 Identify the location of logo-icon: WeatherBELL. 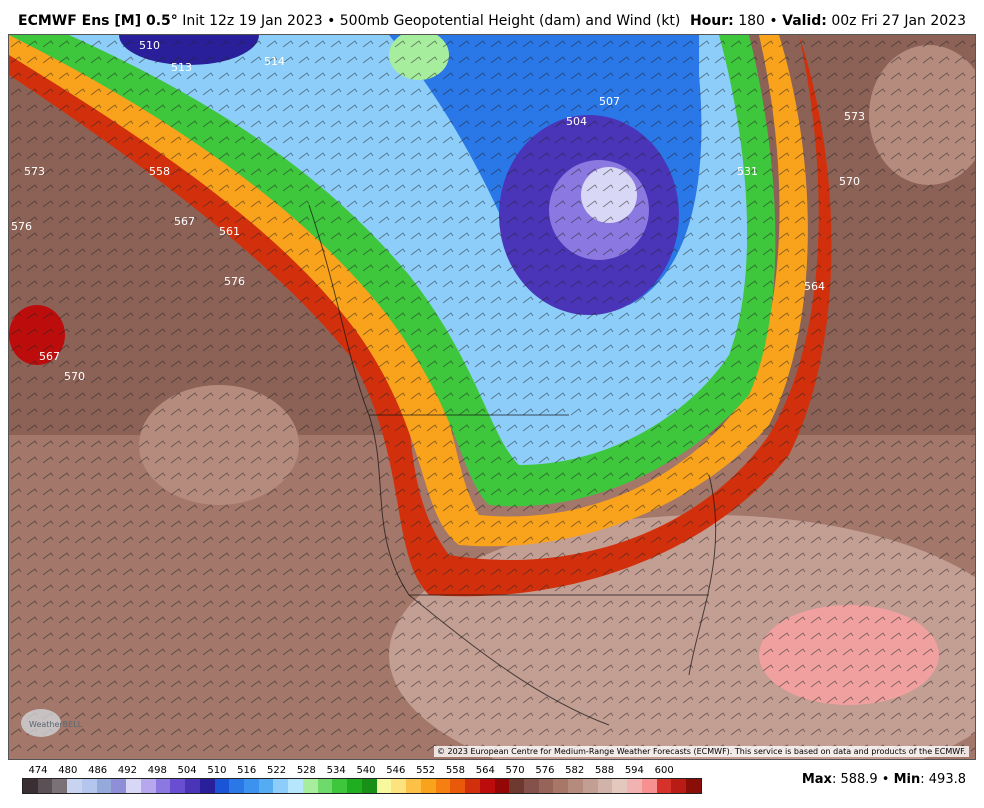
(52, 723).